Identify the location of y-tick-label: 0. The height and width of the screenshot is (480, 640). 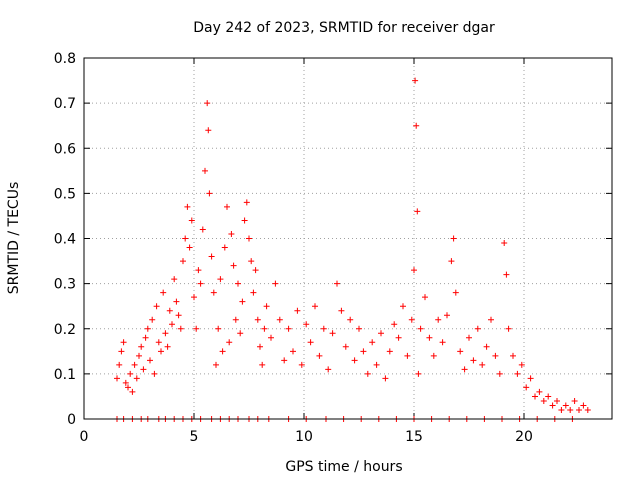
(71, 420).